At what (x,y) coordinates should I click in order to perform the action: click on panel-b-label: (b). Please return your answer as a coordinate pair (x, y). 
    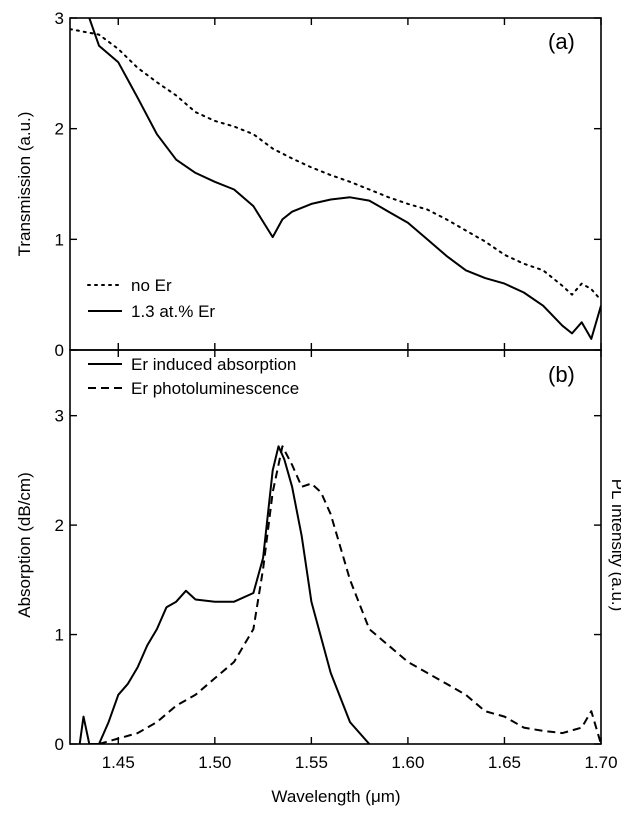
    Looking at the image, I should click on (561, 374).